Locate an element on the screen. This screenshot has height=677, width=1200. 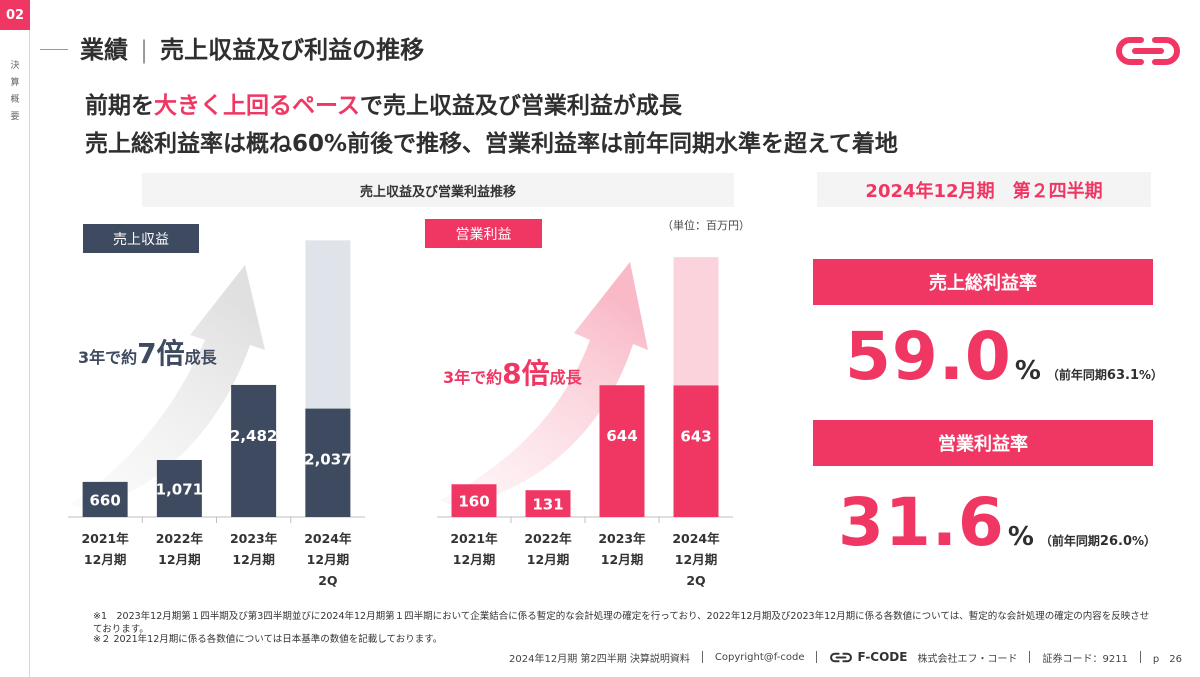
growth-big: 7倍 is located at coordinates (161, 353).